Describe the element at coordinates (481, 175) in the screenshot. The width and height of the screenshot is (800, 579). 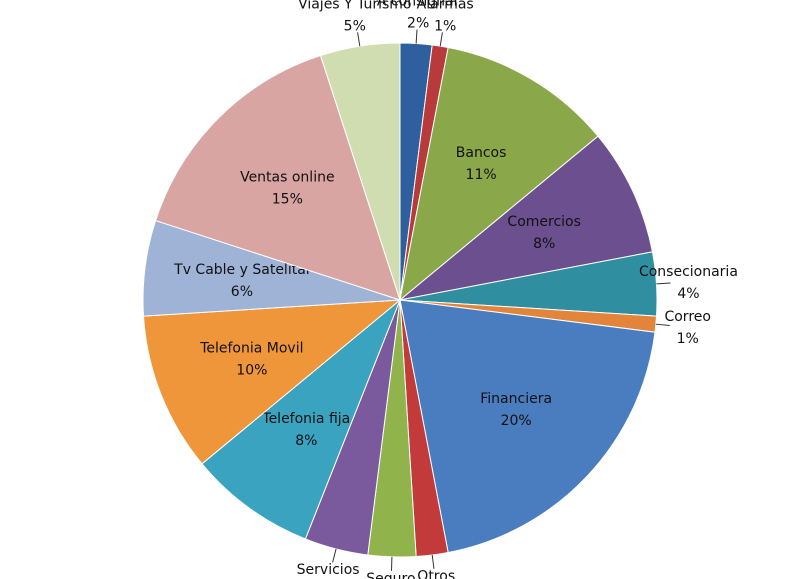
I see `slice-value-label: 11%` at that location.